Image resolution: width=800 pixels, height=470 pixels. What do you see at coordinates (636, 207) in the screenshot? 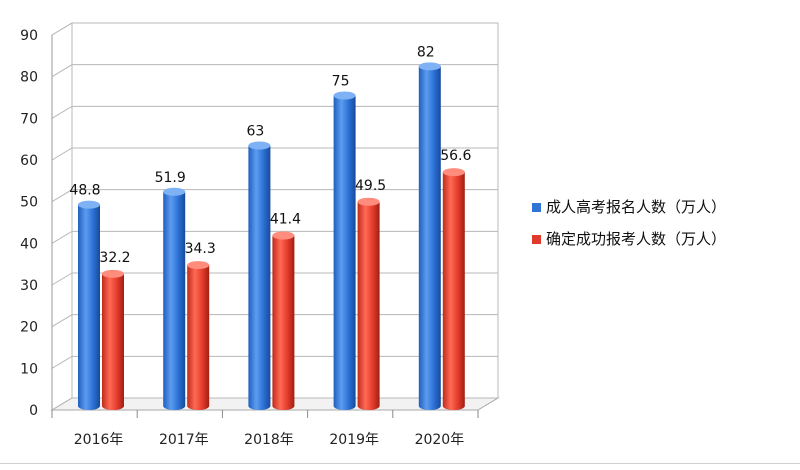
I see `legend-label: 成人高考报名人数（万人）` at bounding box center [636, 207].